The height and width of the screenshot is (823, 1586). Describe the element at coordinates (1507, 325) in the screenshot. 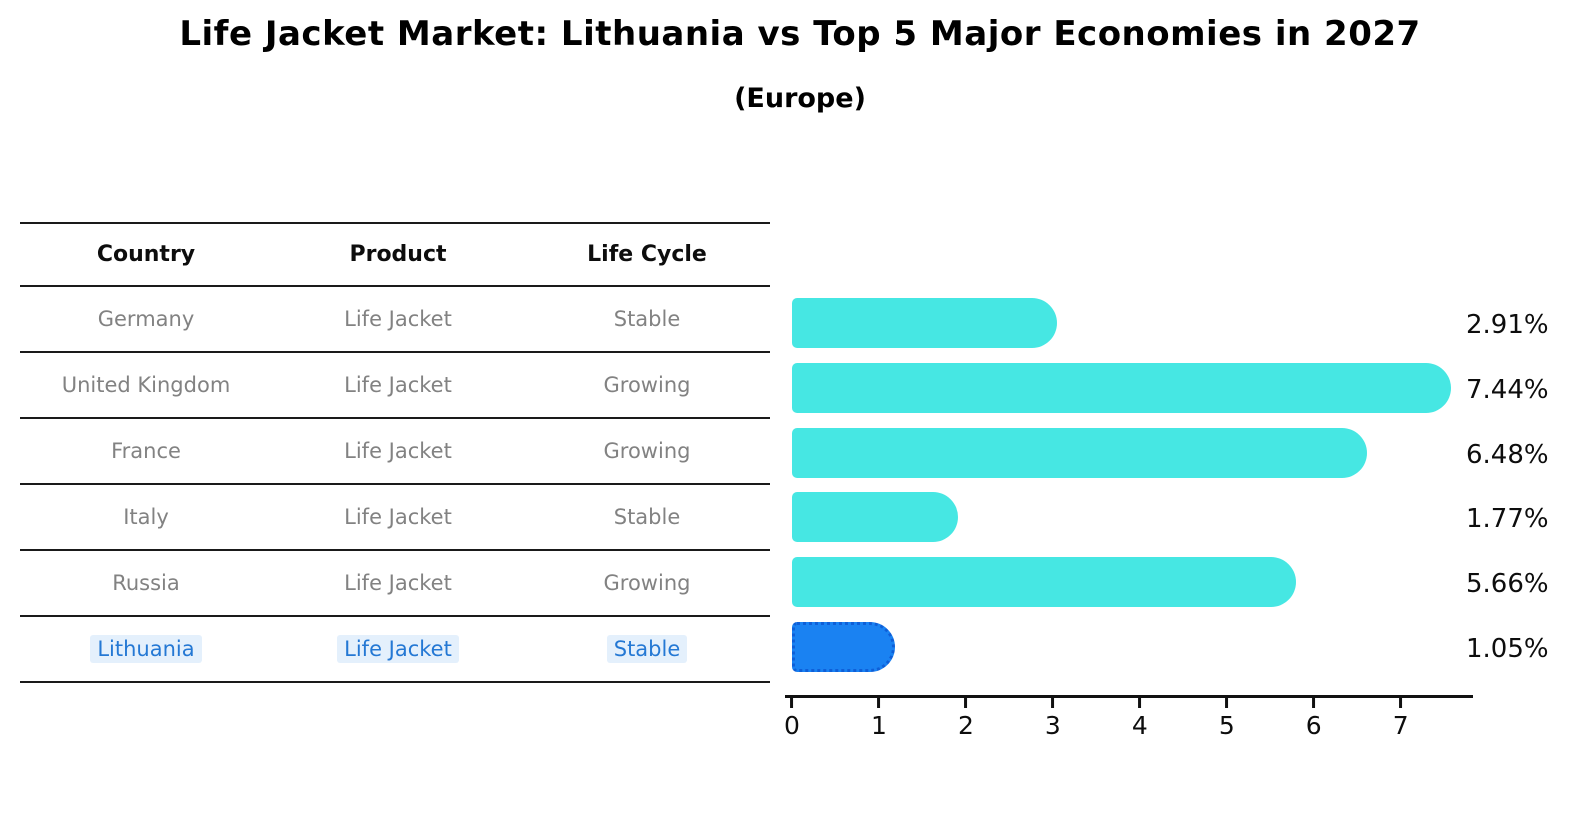

I see `value-label-germany: 2.91%` at that location.